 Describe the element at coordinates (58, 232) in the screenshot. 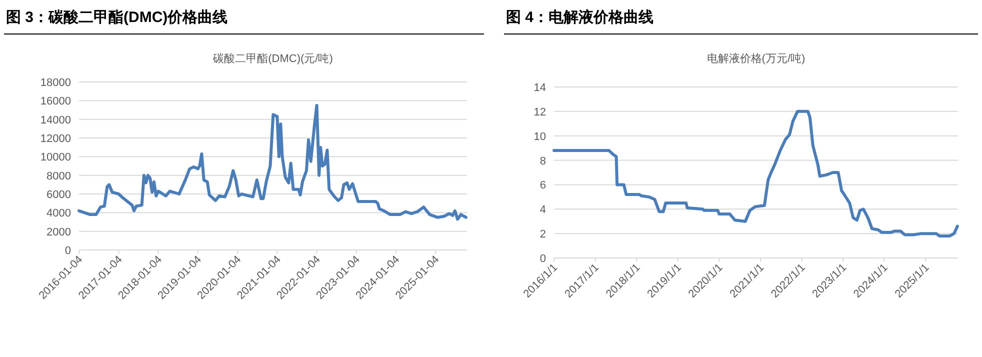

I see `y-tick-label: 2000` at that location.